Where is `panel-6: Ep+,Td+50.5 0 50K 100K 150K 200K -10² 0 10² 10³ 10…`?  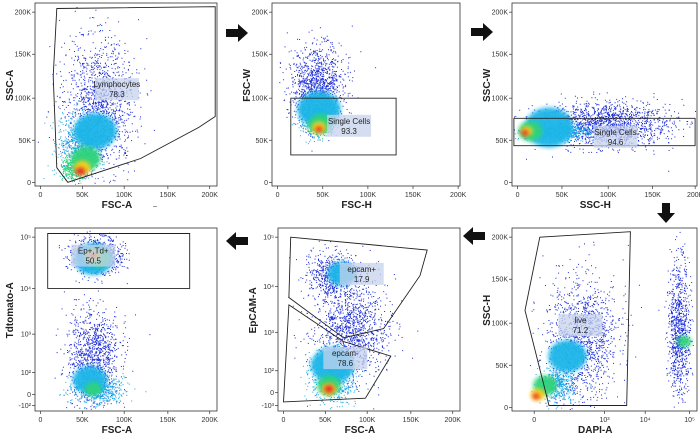 panel-6: Ep+,Td+50.5 0 50K 100K 150K 200K -10² 0 10² 10³ 10… is located at coordinates (112, 331).